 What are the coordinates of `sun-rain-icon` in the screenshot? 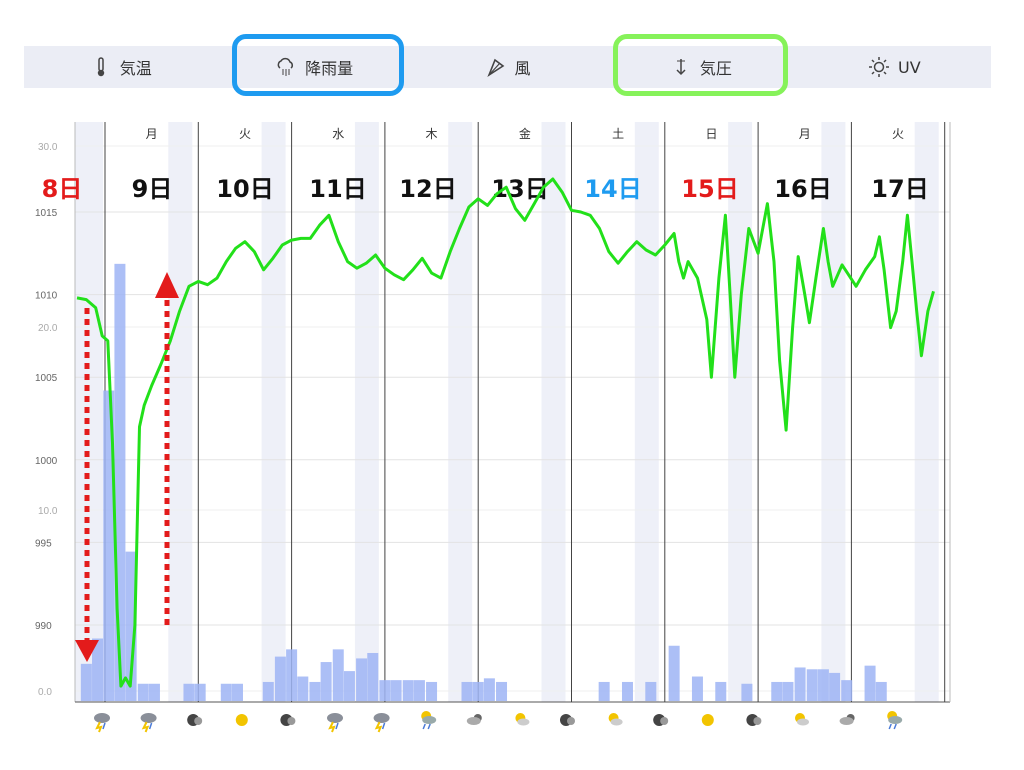 It's located at (429, 720).